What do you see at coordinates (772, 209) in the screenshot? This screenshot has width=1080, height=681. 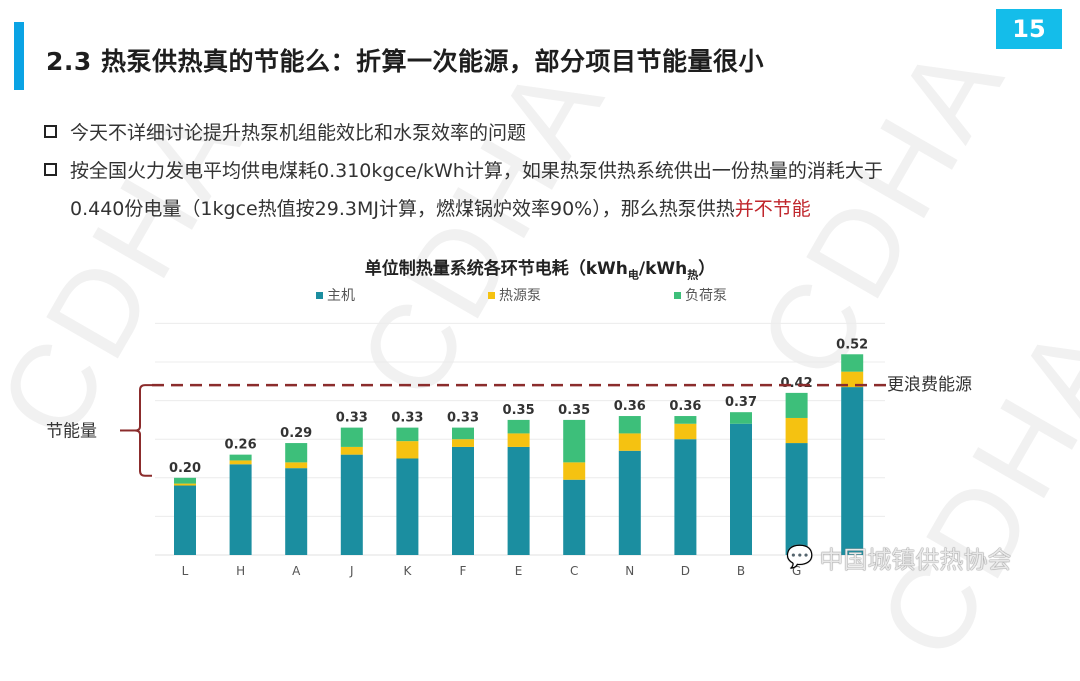 I see `bullet-highlight: 并不节能` at bounding box center [772, 209].